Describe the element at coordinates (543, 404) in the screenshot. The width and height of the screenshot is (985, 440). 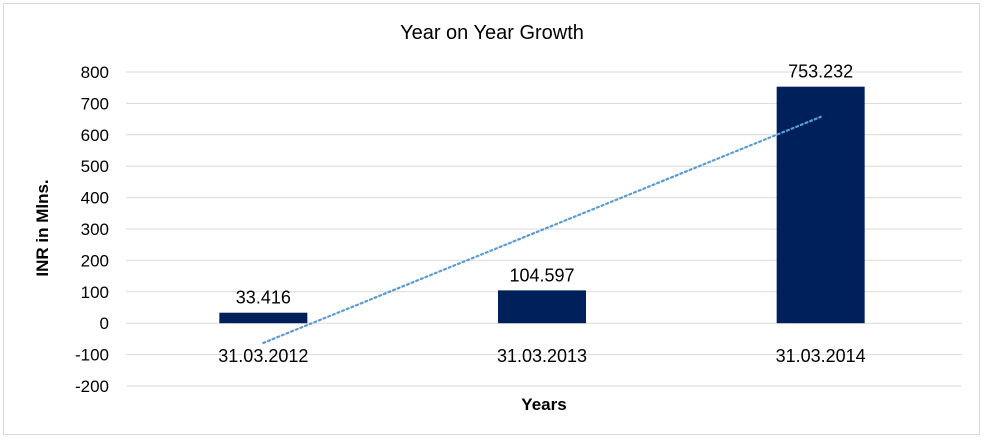
I see `x-axis-title: Years` at that location.